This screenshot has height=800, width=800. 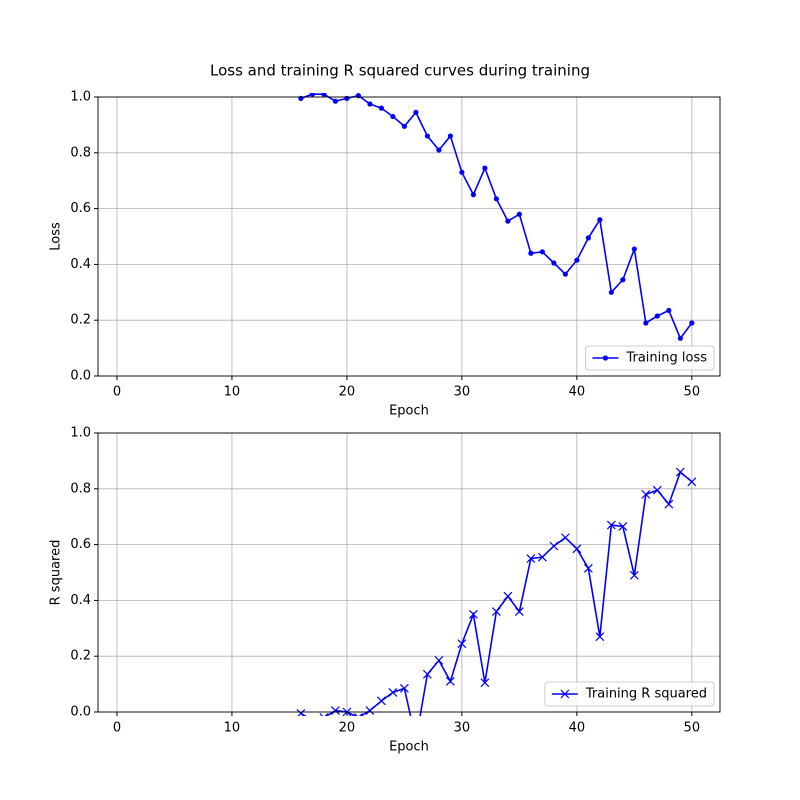 I want to click on x-tick-label: 50, so click(x=692, y=728).